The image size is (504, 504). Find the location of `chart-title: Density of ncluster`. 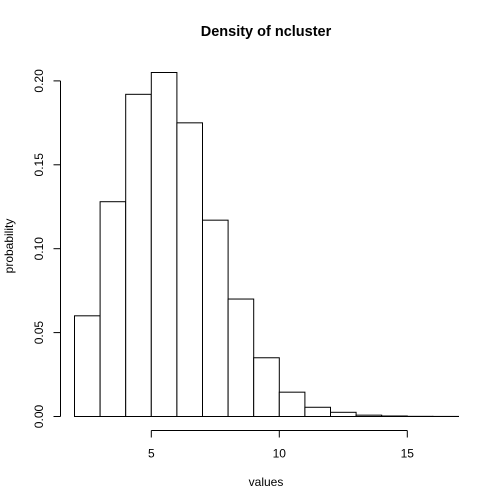

chart-title: Density of ncluster is located at coordinates (266, 32).